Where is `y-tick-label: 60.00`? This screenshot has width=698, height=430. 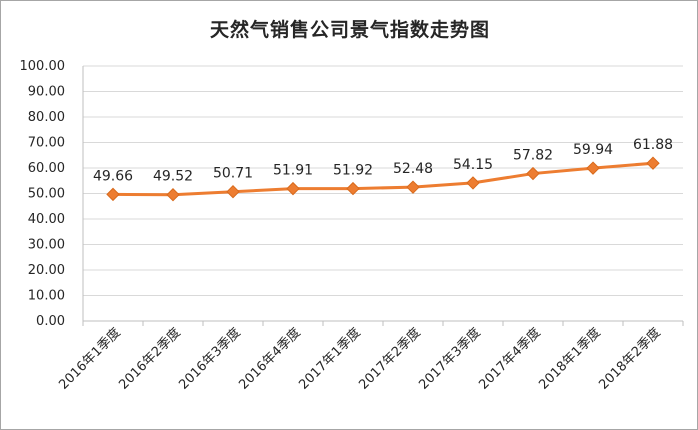
y-tick-label: 60.00 is located at coordinates (46, 168).